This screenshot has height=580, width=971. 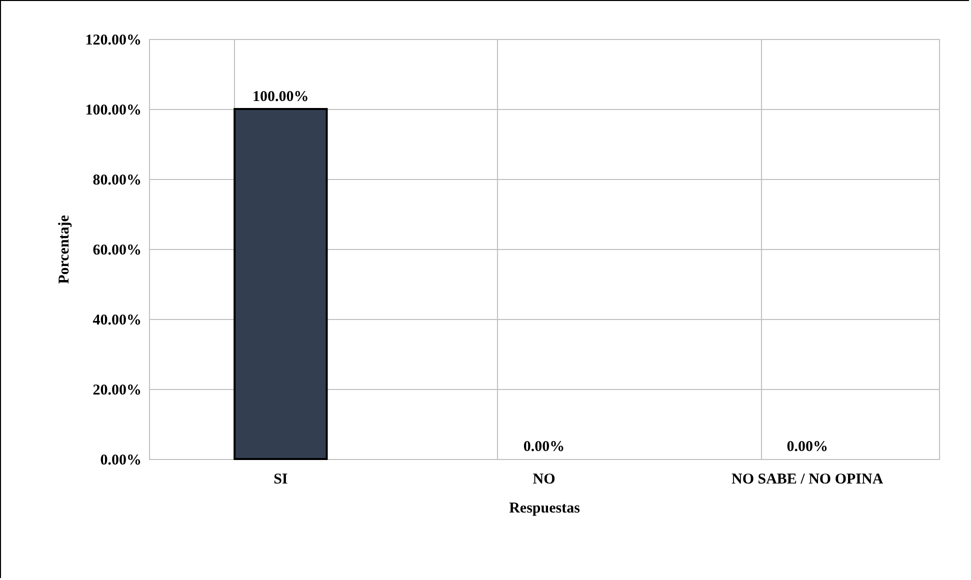 What do you see at coordinates (121, 460) in the screenshot?
I see `y-tick-label: 0.00%` at bounding box center [121, 460].